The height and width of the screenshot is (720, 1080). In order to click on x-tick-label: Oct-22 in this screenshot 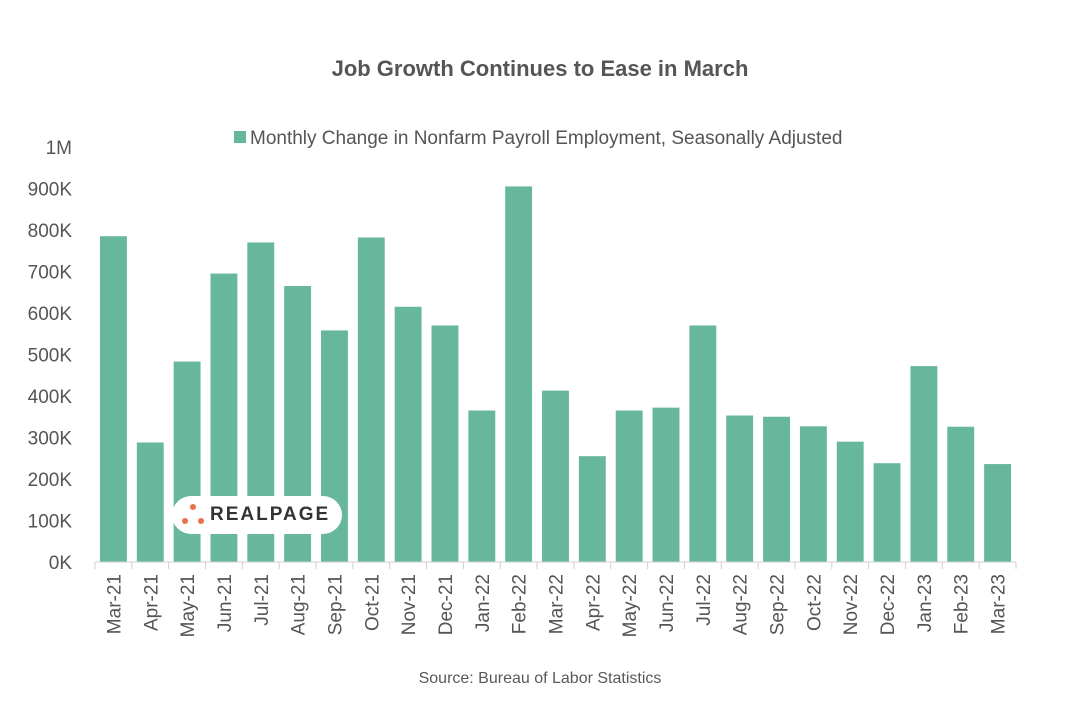, I will do `click(814, 602)`.